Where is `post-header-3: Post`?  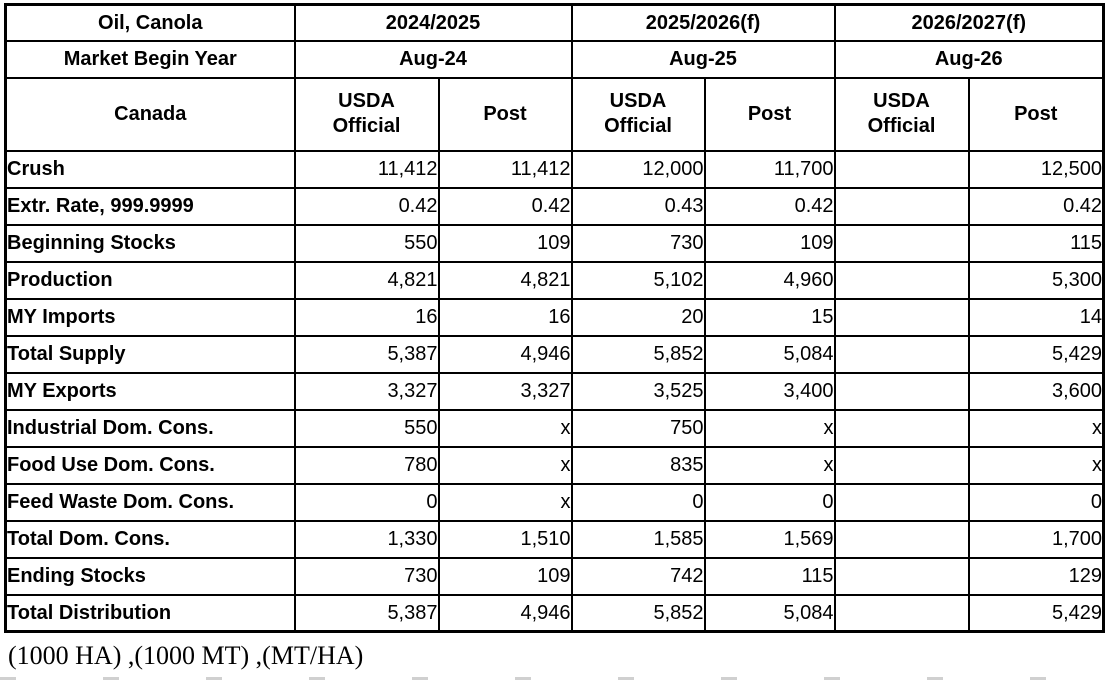 post-header-3: Post is located at coordinates (1036, 114).